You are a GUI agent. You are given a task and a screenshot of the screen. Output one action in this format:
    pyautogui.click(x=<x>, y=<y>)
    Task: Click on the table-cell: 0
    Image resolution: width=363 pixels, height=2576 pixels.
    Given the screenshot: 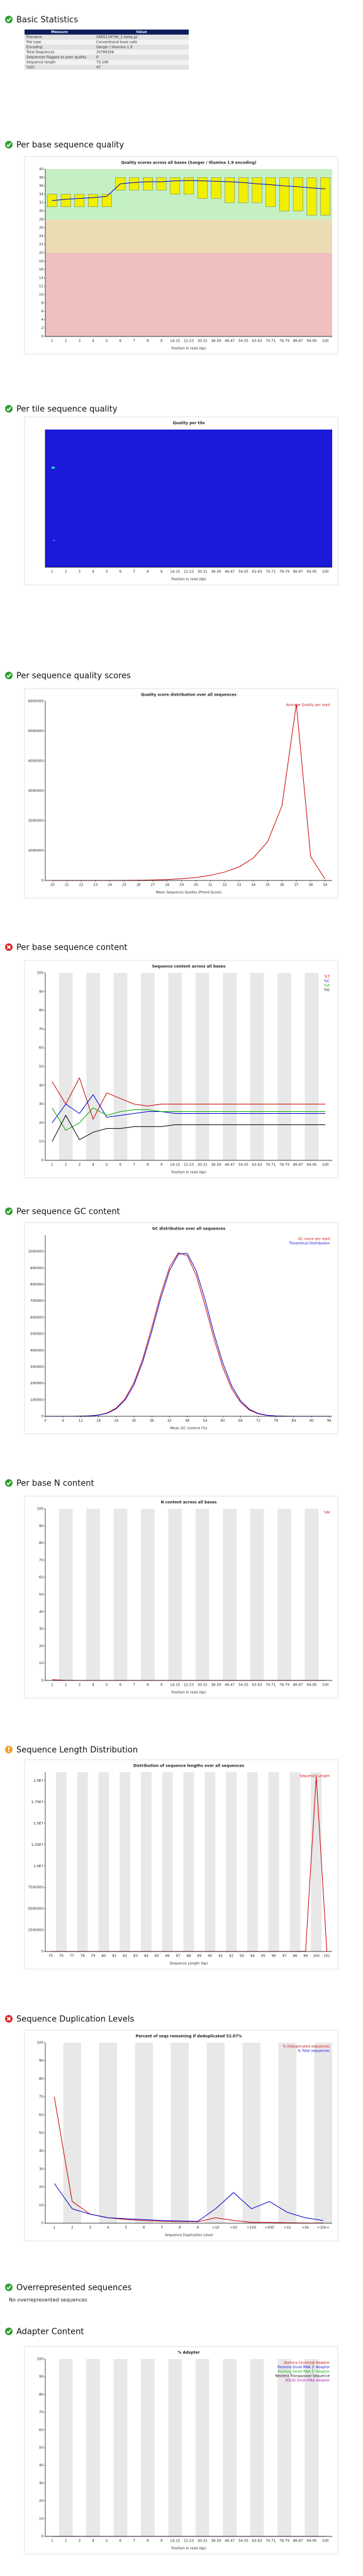 What is the action you would take?
    pyautogui.click(x=97, y=58)
    